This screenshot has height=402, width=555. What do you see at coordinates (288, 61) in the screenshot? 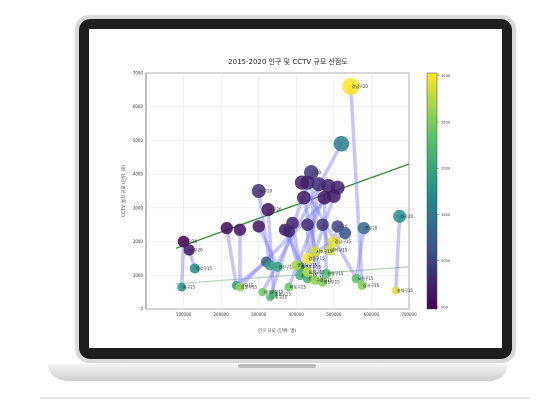
I see `chart-title: 2015-2020 인구 및 CCTV 규모 산점도` at bounding box center [288, 61].